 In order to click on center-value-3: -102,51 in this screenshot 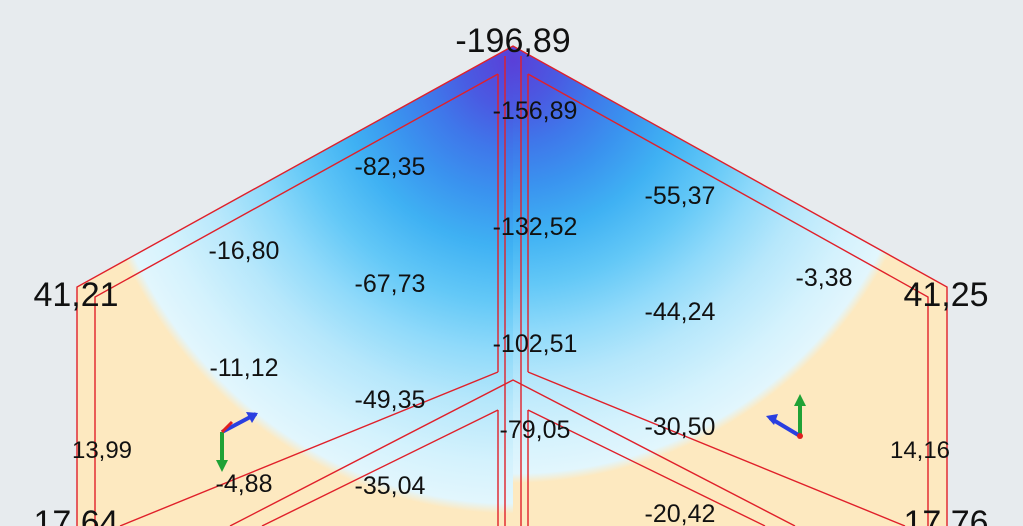, I will do `click(535, 344)`.